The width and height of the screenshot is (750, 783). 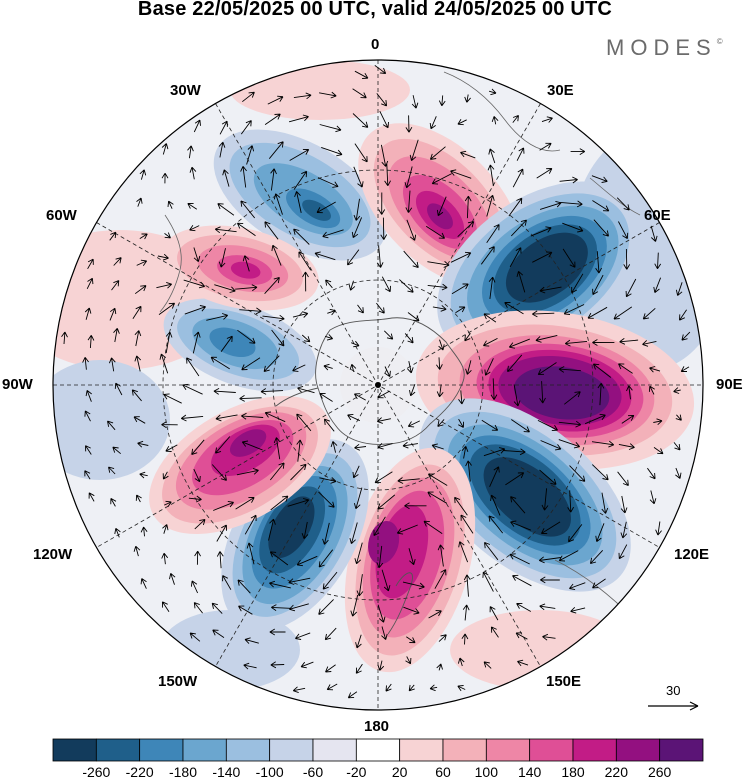 What do you see at coordinates (378, 750) in the screenshot?
I see `colorbar` at bounding box center [378, 750].